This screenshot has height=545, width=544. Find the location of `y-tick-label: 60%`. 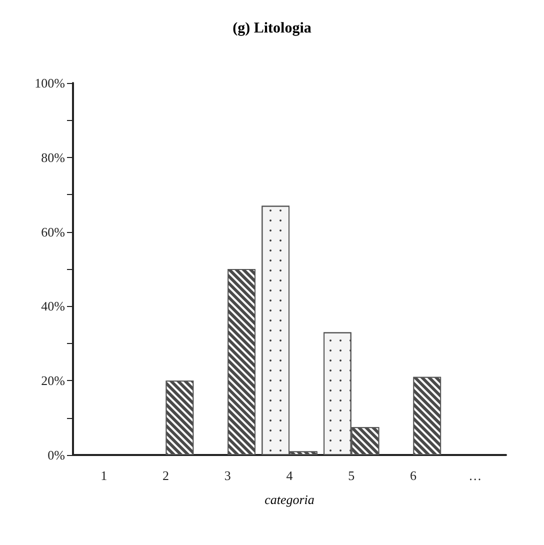

y-tick-label: 60% is located at coordinates (53, 232).